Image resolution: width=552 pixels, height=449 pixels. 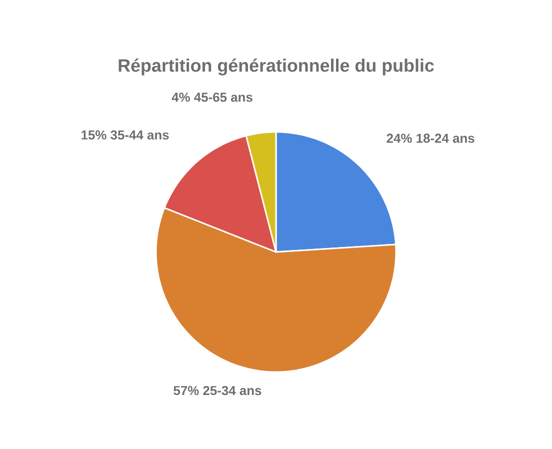 What do you see at coordinates (223, 97) in the screenshot?
I see `slice-label: 45-65 ans` at bounding box center [223, 97].